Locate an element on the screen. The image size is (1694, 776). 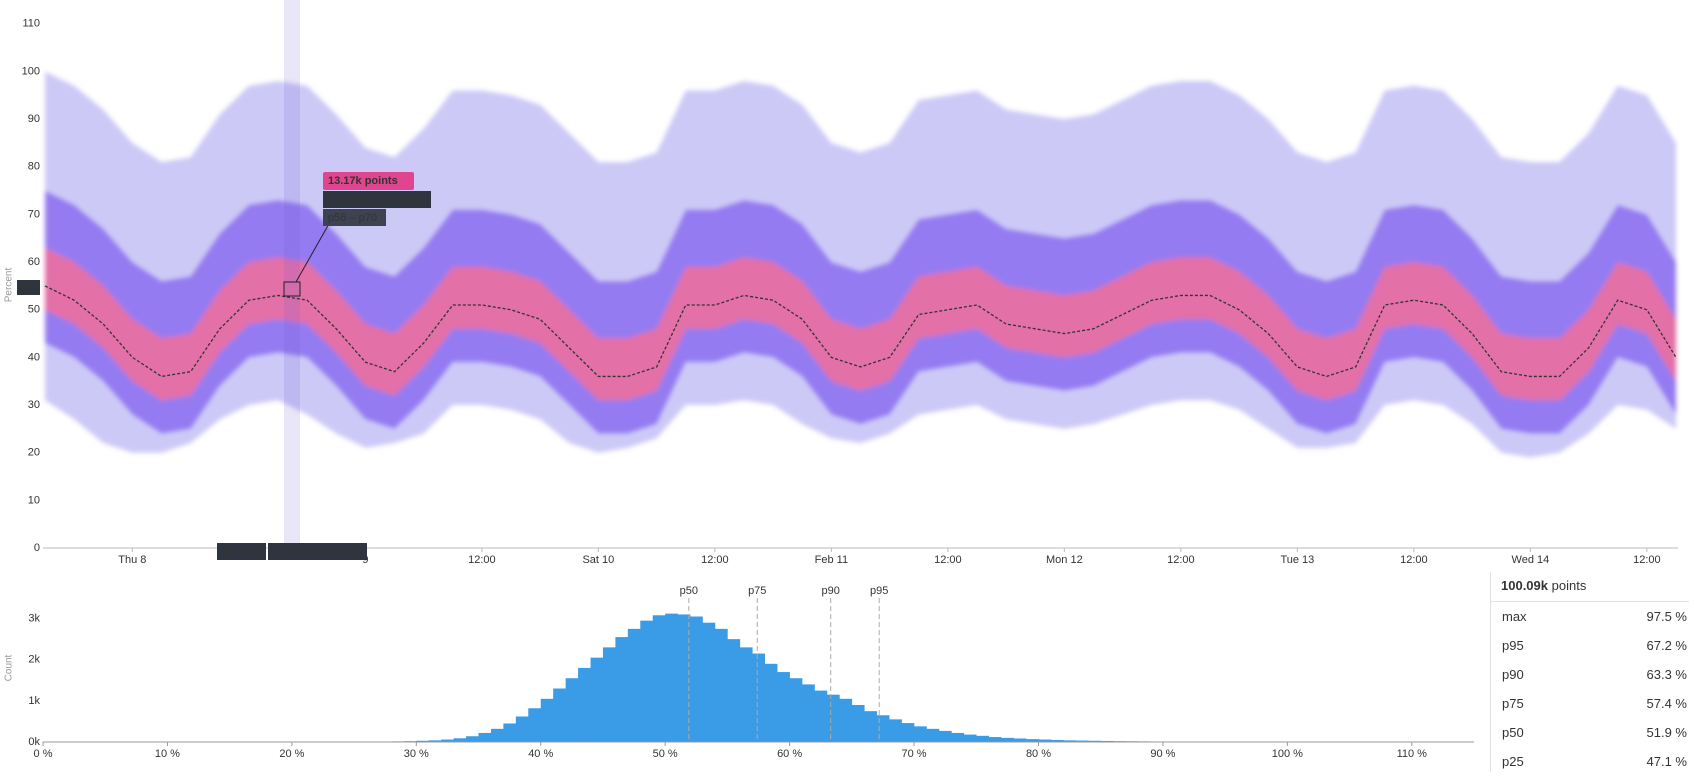
tooltip-title: 13.17k points is located at coordinates (363, 181).